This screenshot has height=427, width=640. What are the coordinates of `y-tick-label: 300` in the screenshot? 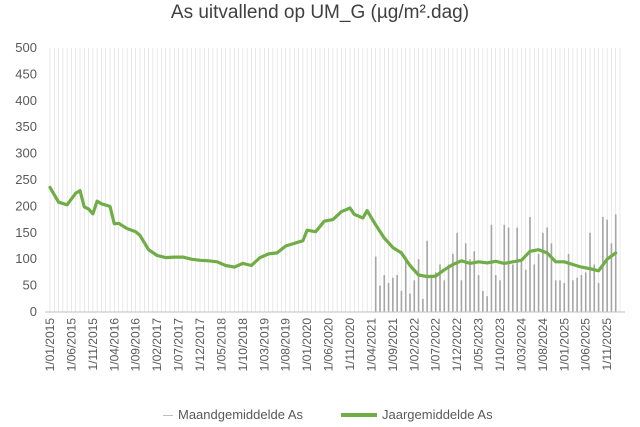 It's located at (26, 153).